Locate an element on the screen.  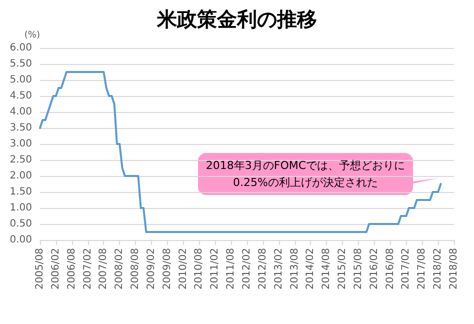
x-tick-label: 2017/08 is located at coordinates (422, 269).